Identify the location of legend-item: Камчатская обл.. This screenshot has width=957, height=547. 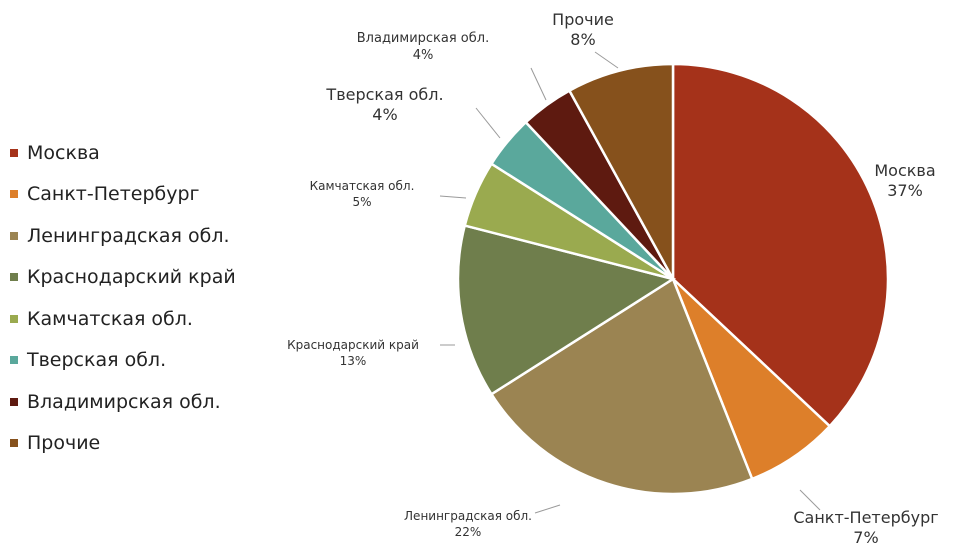
(123, 319).